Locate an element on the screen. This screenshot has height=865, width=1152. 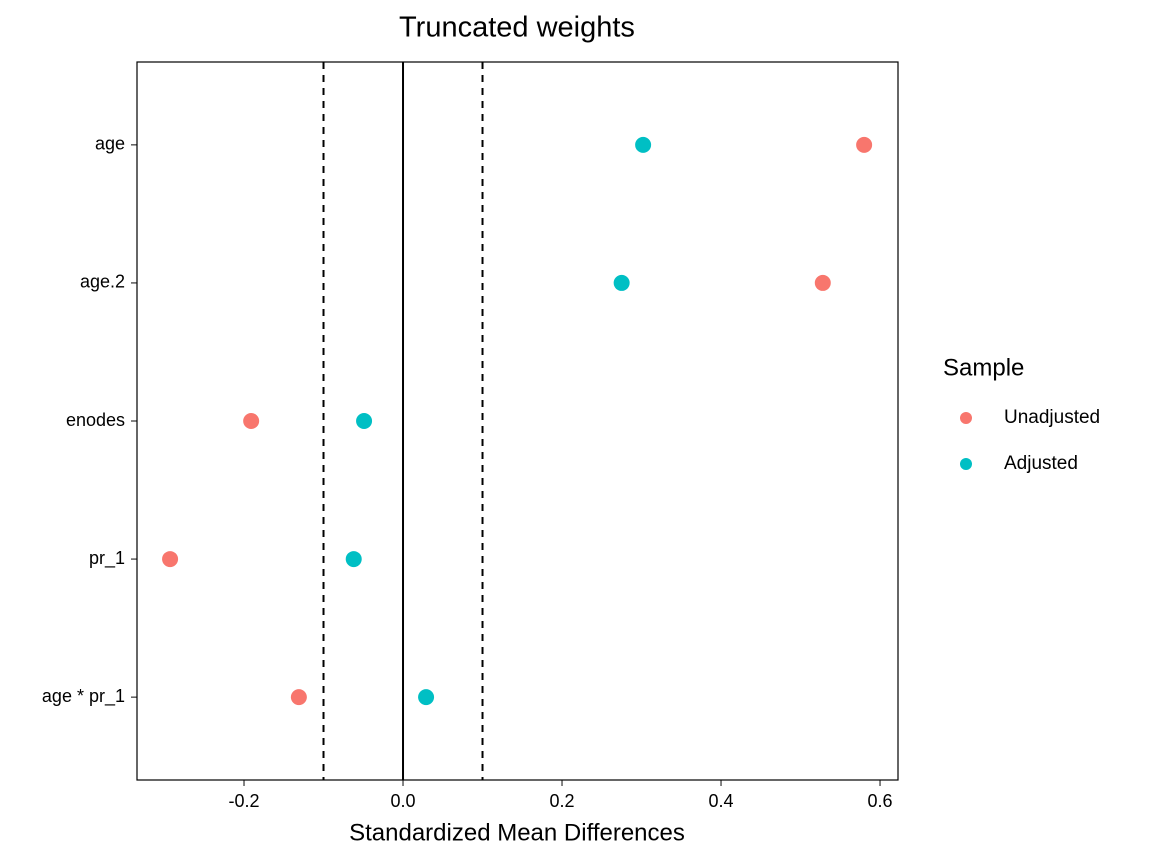
y-tick-label: enodes is located at coordinates (95, 420).